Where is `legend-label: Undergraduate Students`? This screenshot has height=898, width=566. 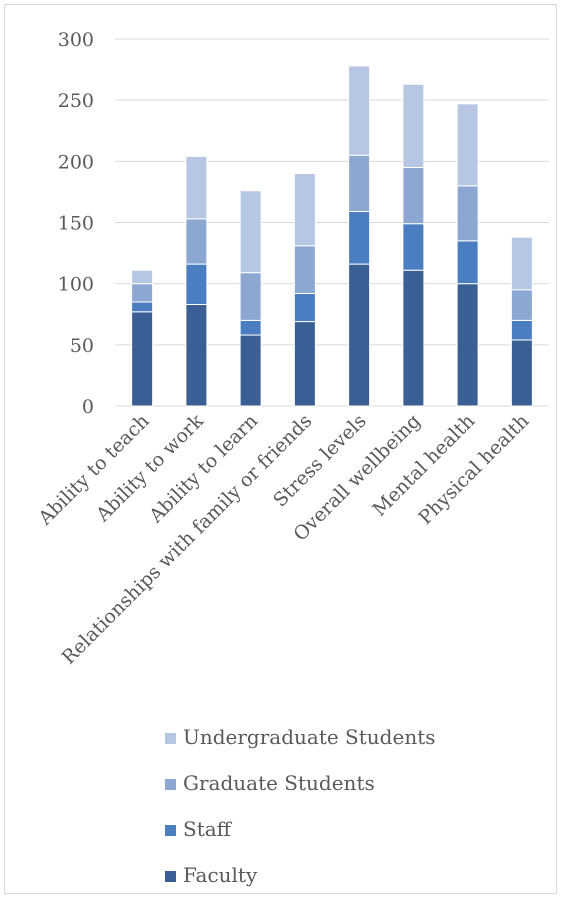 legend-label: Undergraduate Students is located at coordinates (309, 737).